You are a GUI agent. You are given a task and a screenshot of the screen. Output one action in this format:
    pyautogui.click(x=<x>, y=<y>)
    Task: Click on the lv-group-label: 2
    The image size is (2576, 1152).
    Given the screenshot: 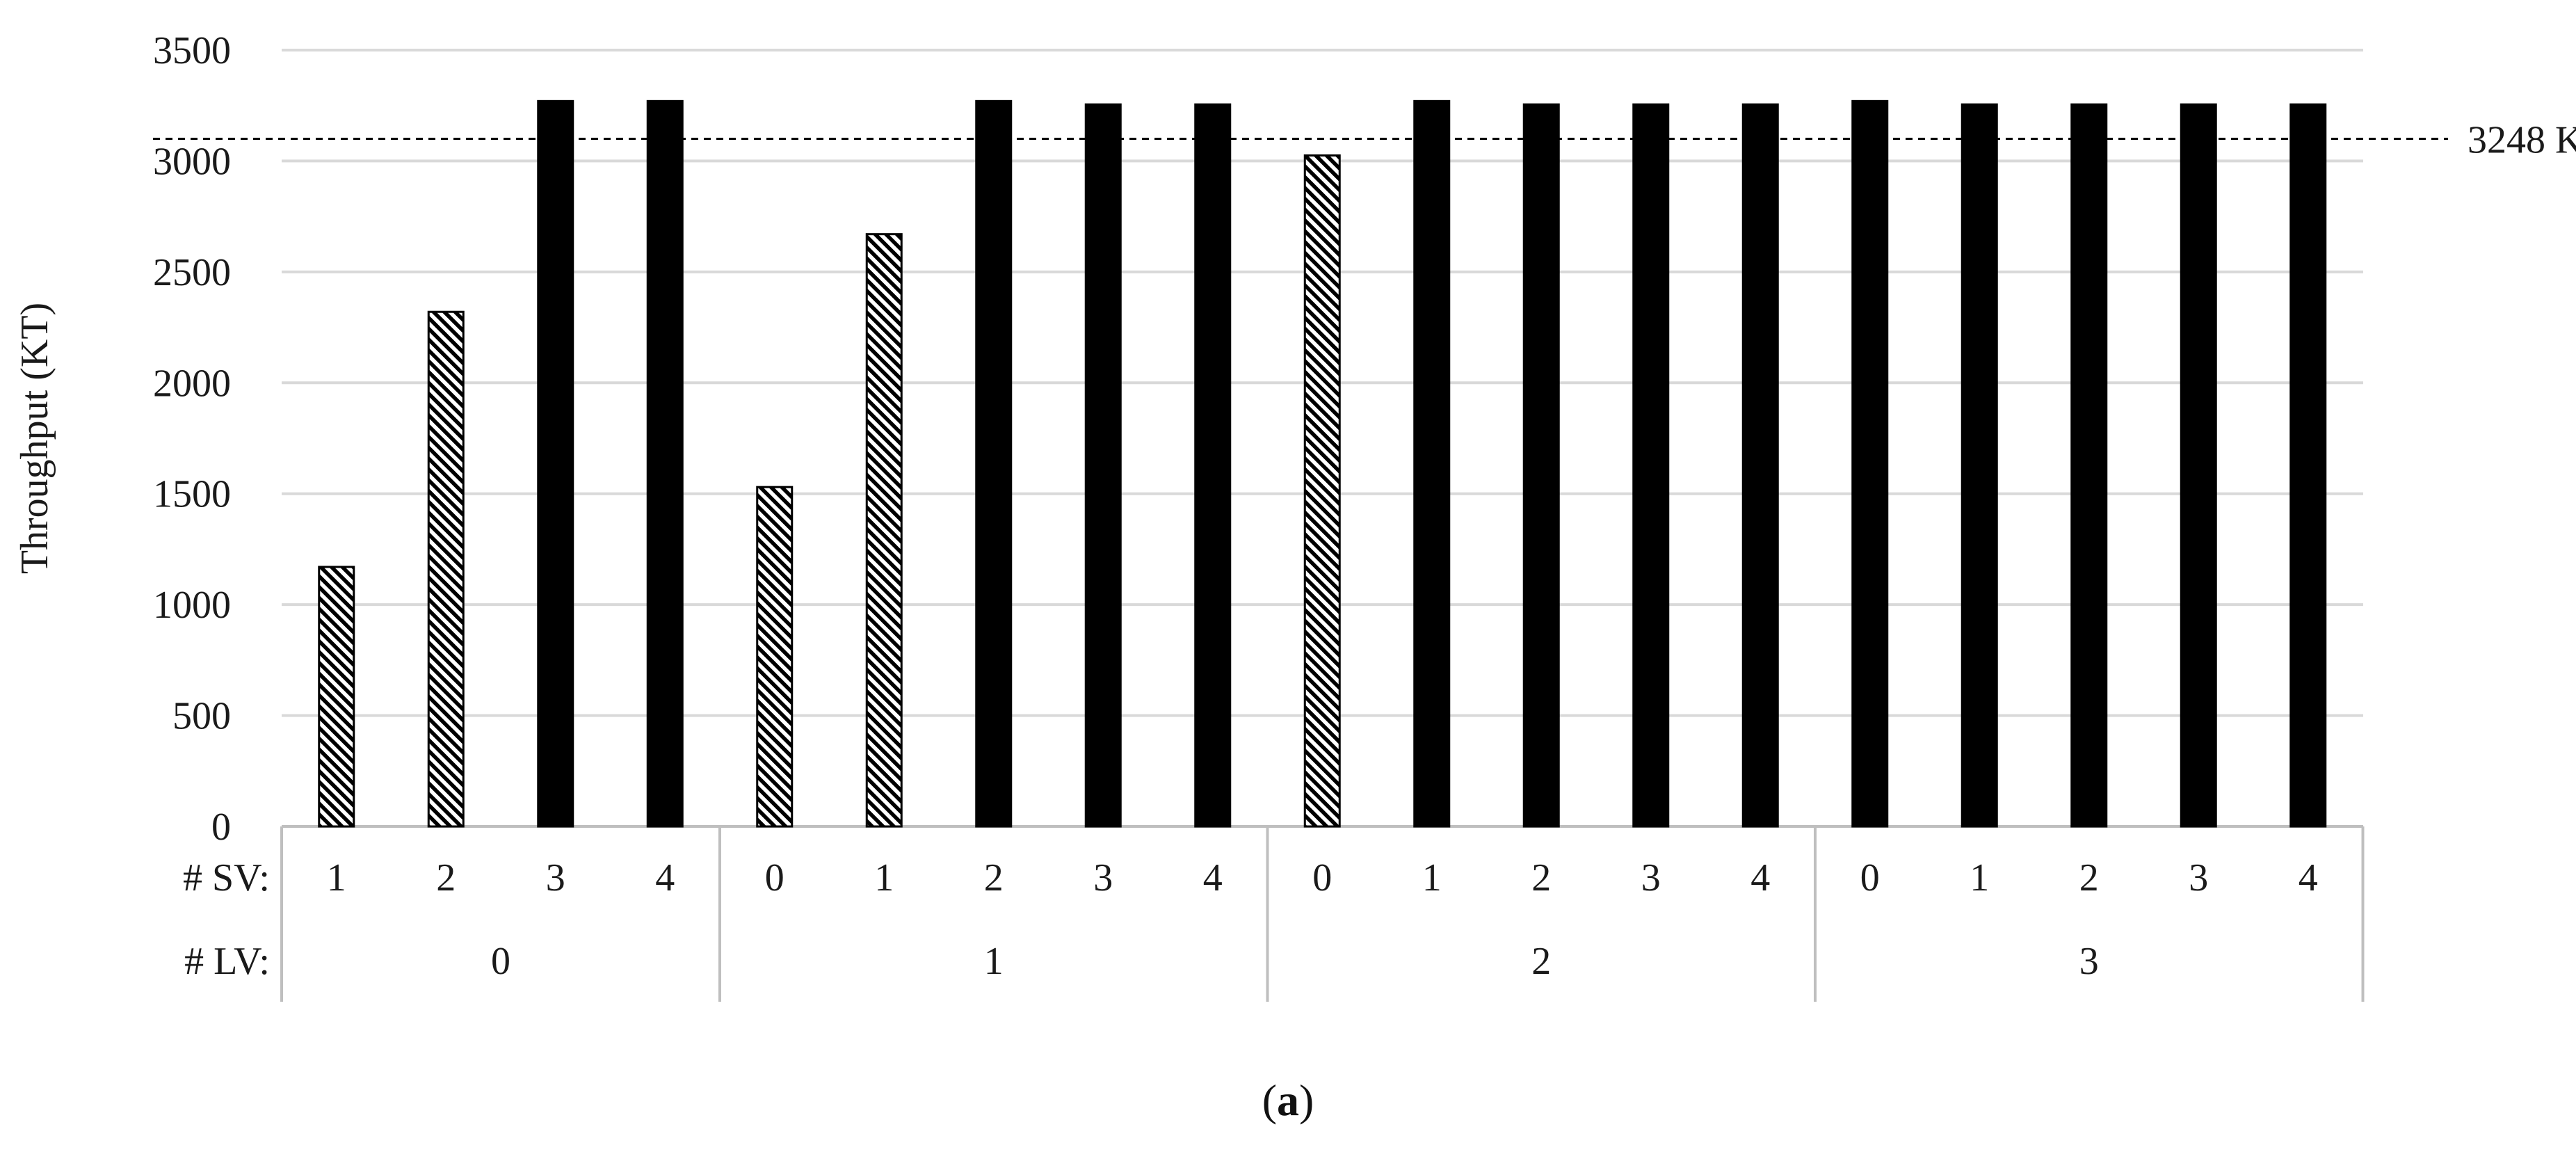 What is the action you would take?
    pyautogui.click(x=1541, y=961)
    